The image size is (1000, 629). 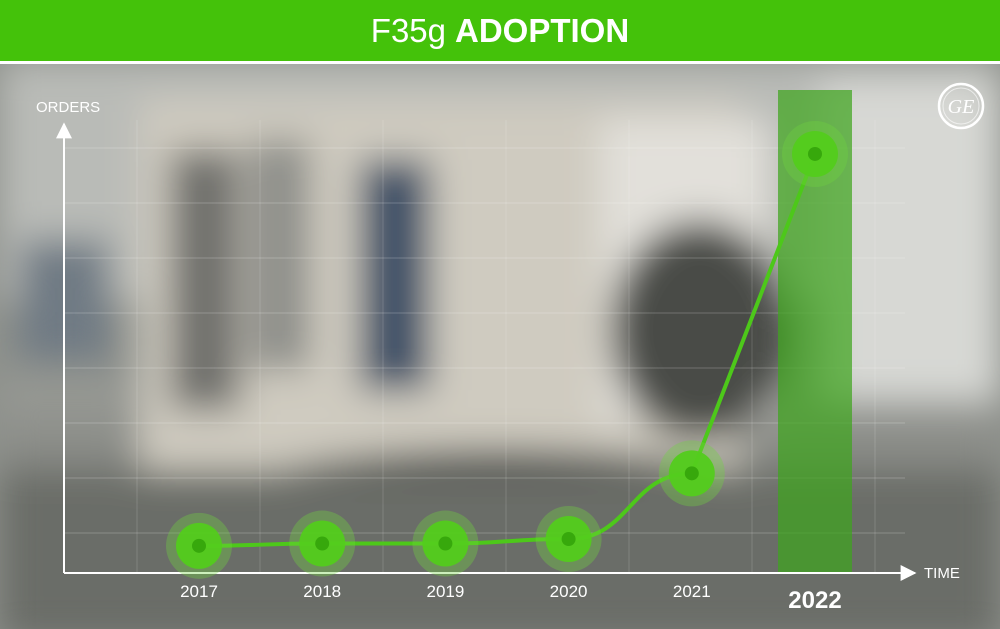 I want to click on data-point-2020, so click(x=568, y=539).